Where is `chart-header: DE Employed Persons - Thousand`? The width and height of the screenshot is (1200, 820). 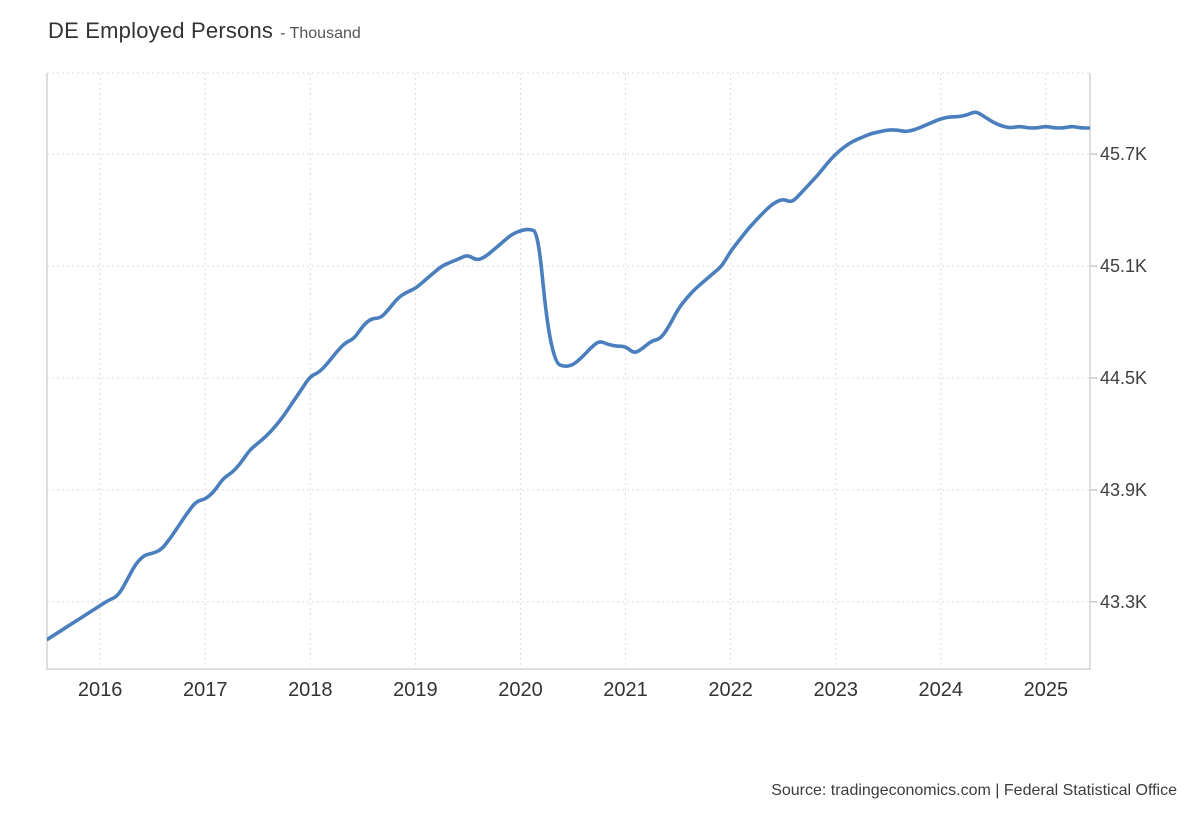 chart-header: DE Employed Persons - Thousand is located at coordinates (204, 31).